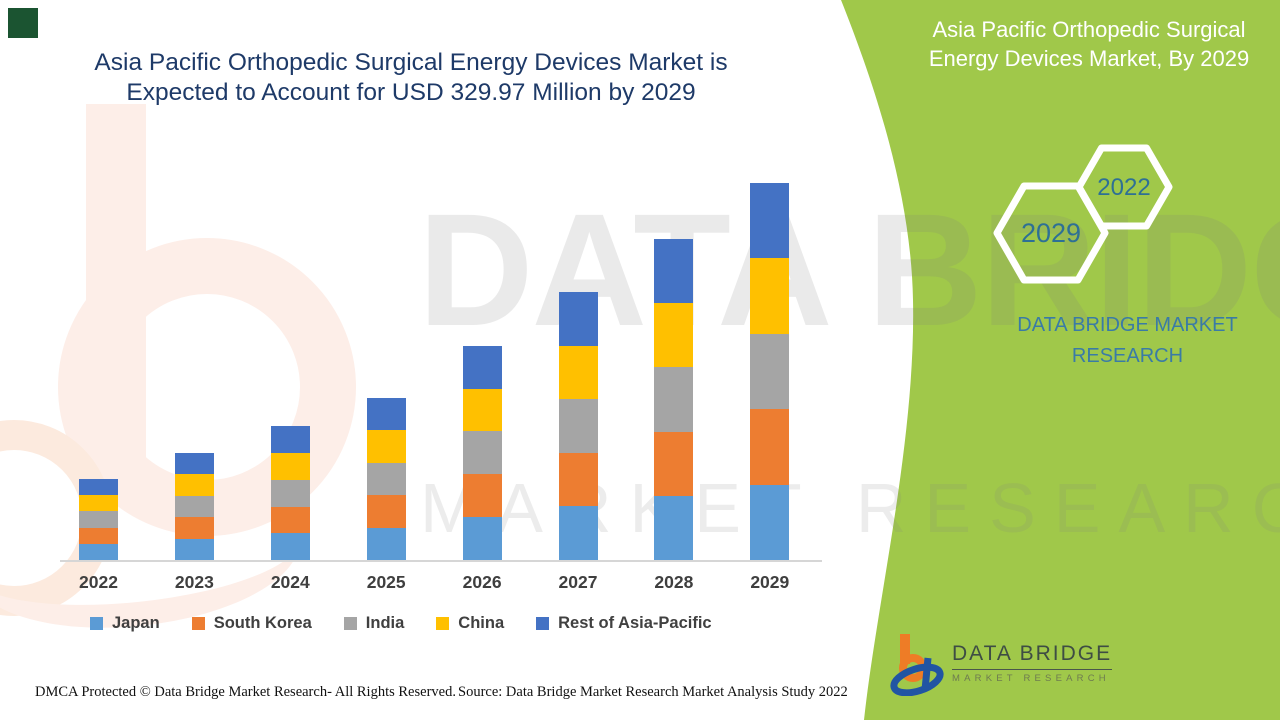 The width and height of the screenshot is (1280, 720). I want to click on side-panel-title-line1: Asia Pacific Orthopedic Surgical, so click(1089, 29).